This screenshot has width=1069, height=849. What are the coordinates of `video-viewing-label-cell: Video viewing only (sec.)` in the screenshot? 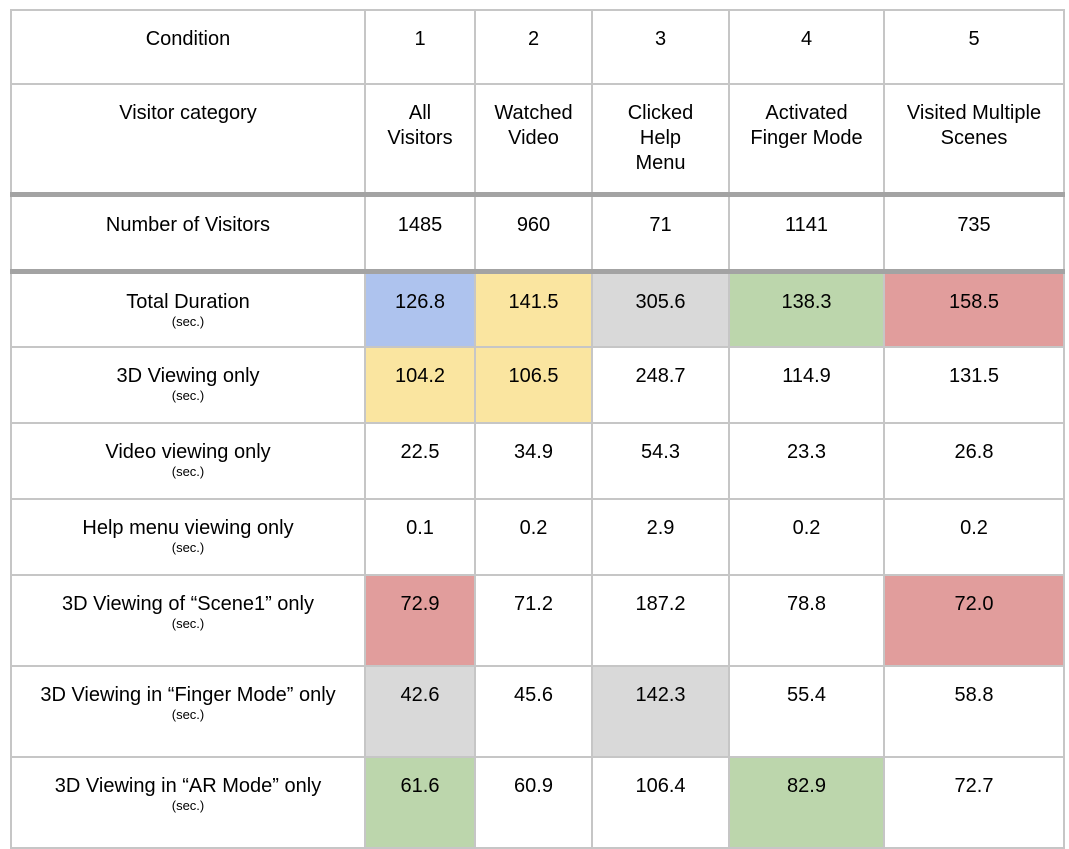 It's located at (188, 461).